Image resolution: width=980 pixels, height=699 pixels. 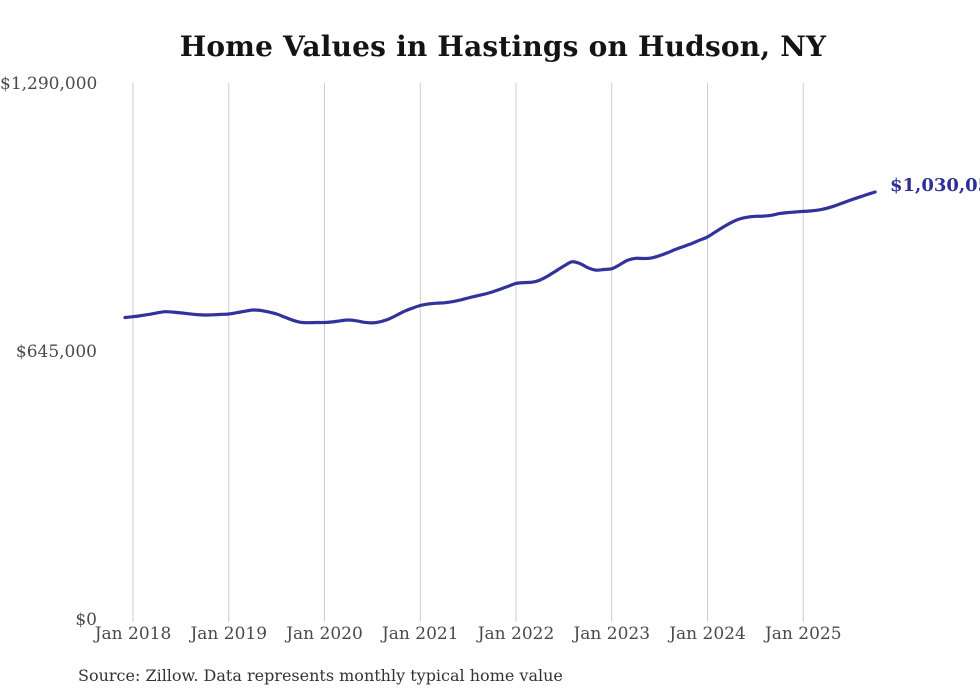 I want to click on latest-value-label: $1,030,050, so click(x=935, y=185).